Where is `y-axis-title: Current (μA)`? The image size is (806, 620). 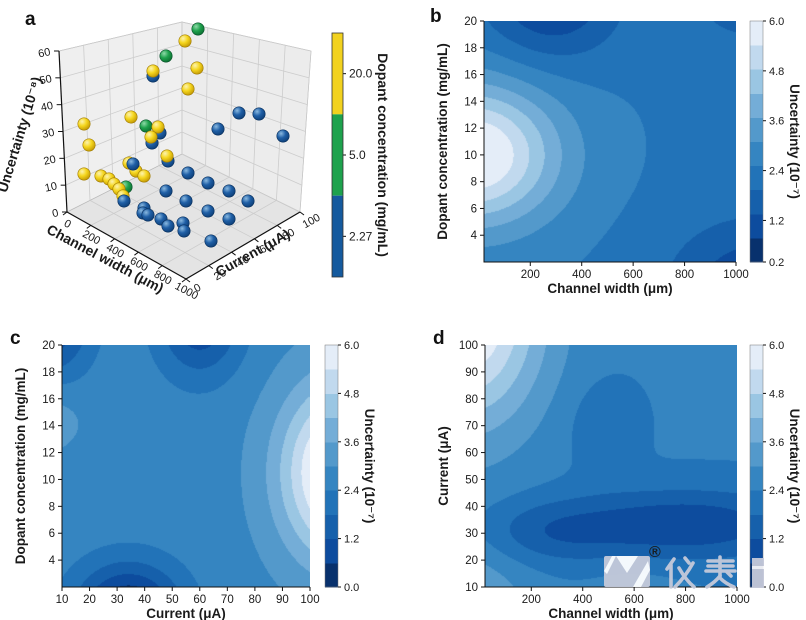
y-axis-title: Current (μA) is located at coordinates (443, 466).